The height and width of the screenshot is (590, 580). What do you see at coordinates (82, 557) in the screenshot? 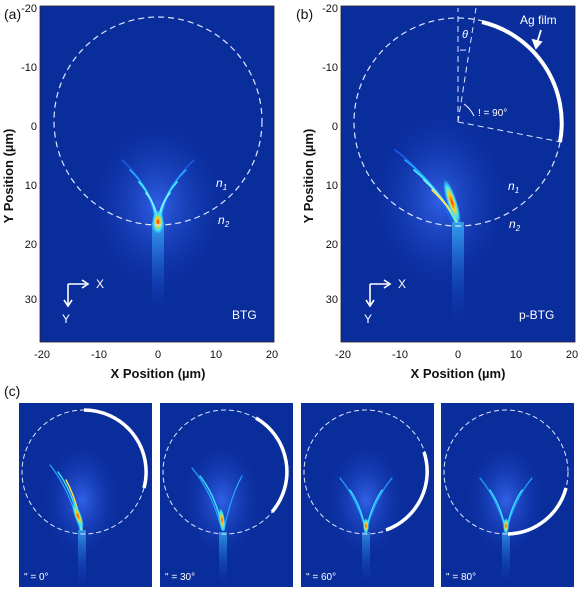
I see `sub-0-exit-beam` at bounding box center [82, 557].